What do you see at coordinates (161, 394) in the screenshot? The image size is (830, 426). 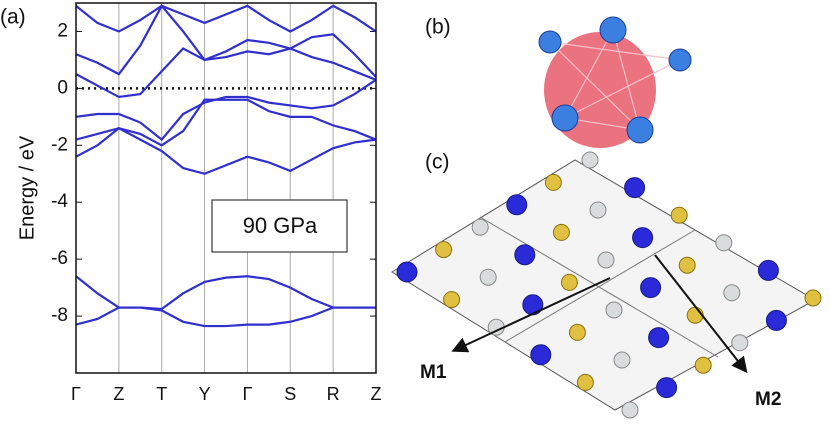 I see `x-tick-label: T` at bounding box center [161, 394].